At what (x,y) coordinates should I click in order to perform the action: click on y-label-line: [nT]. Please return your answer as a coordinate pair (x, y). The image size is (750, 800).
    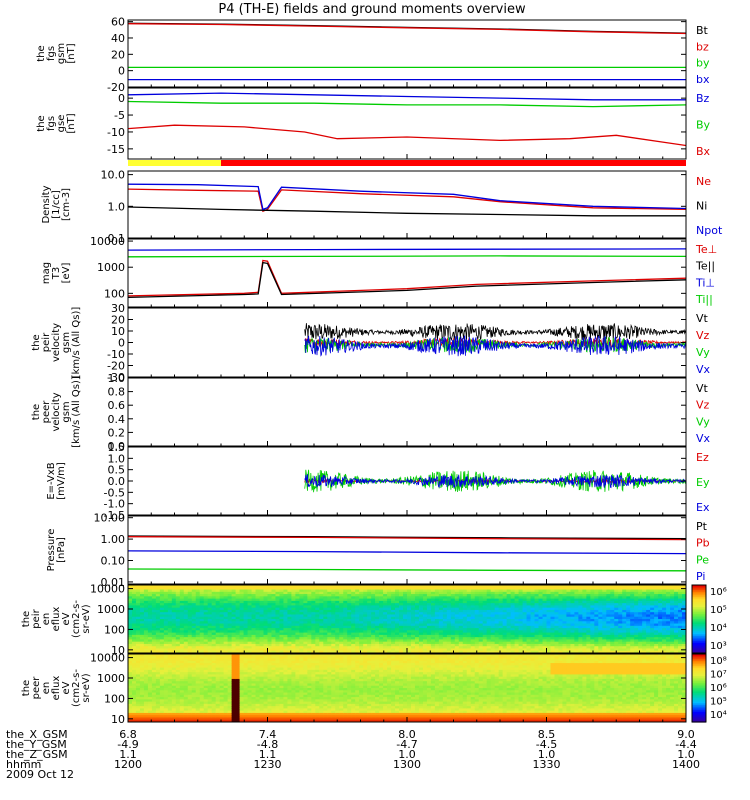
    Looking at the image, I should click on (71, 53).